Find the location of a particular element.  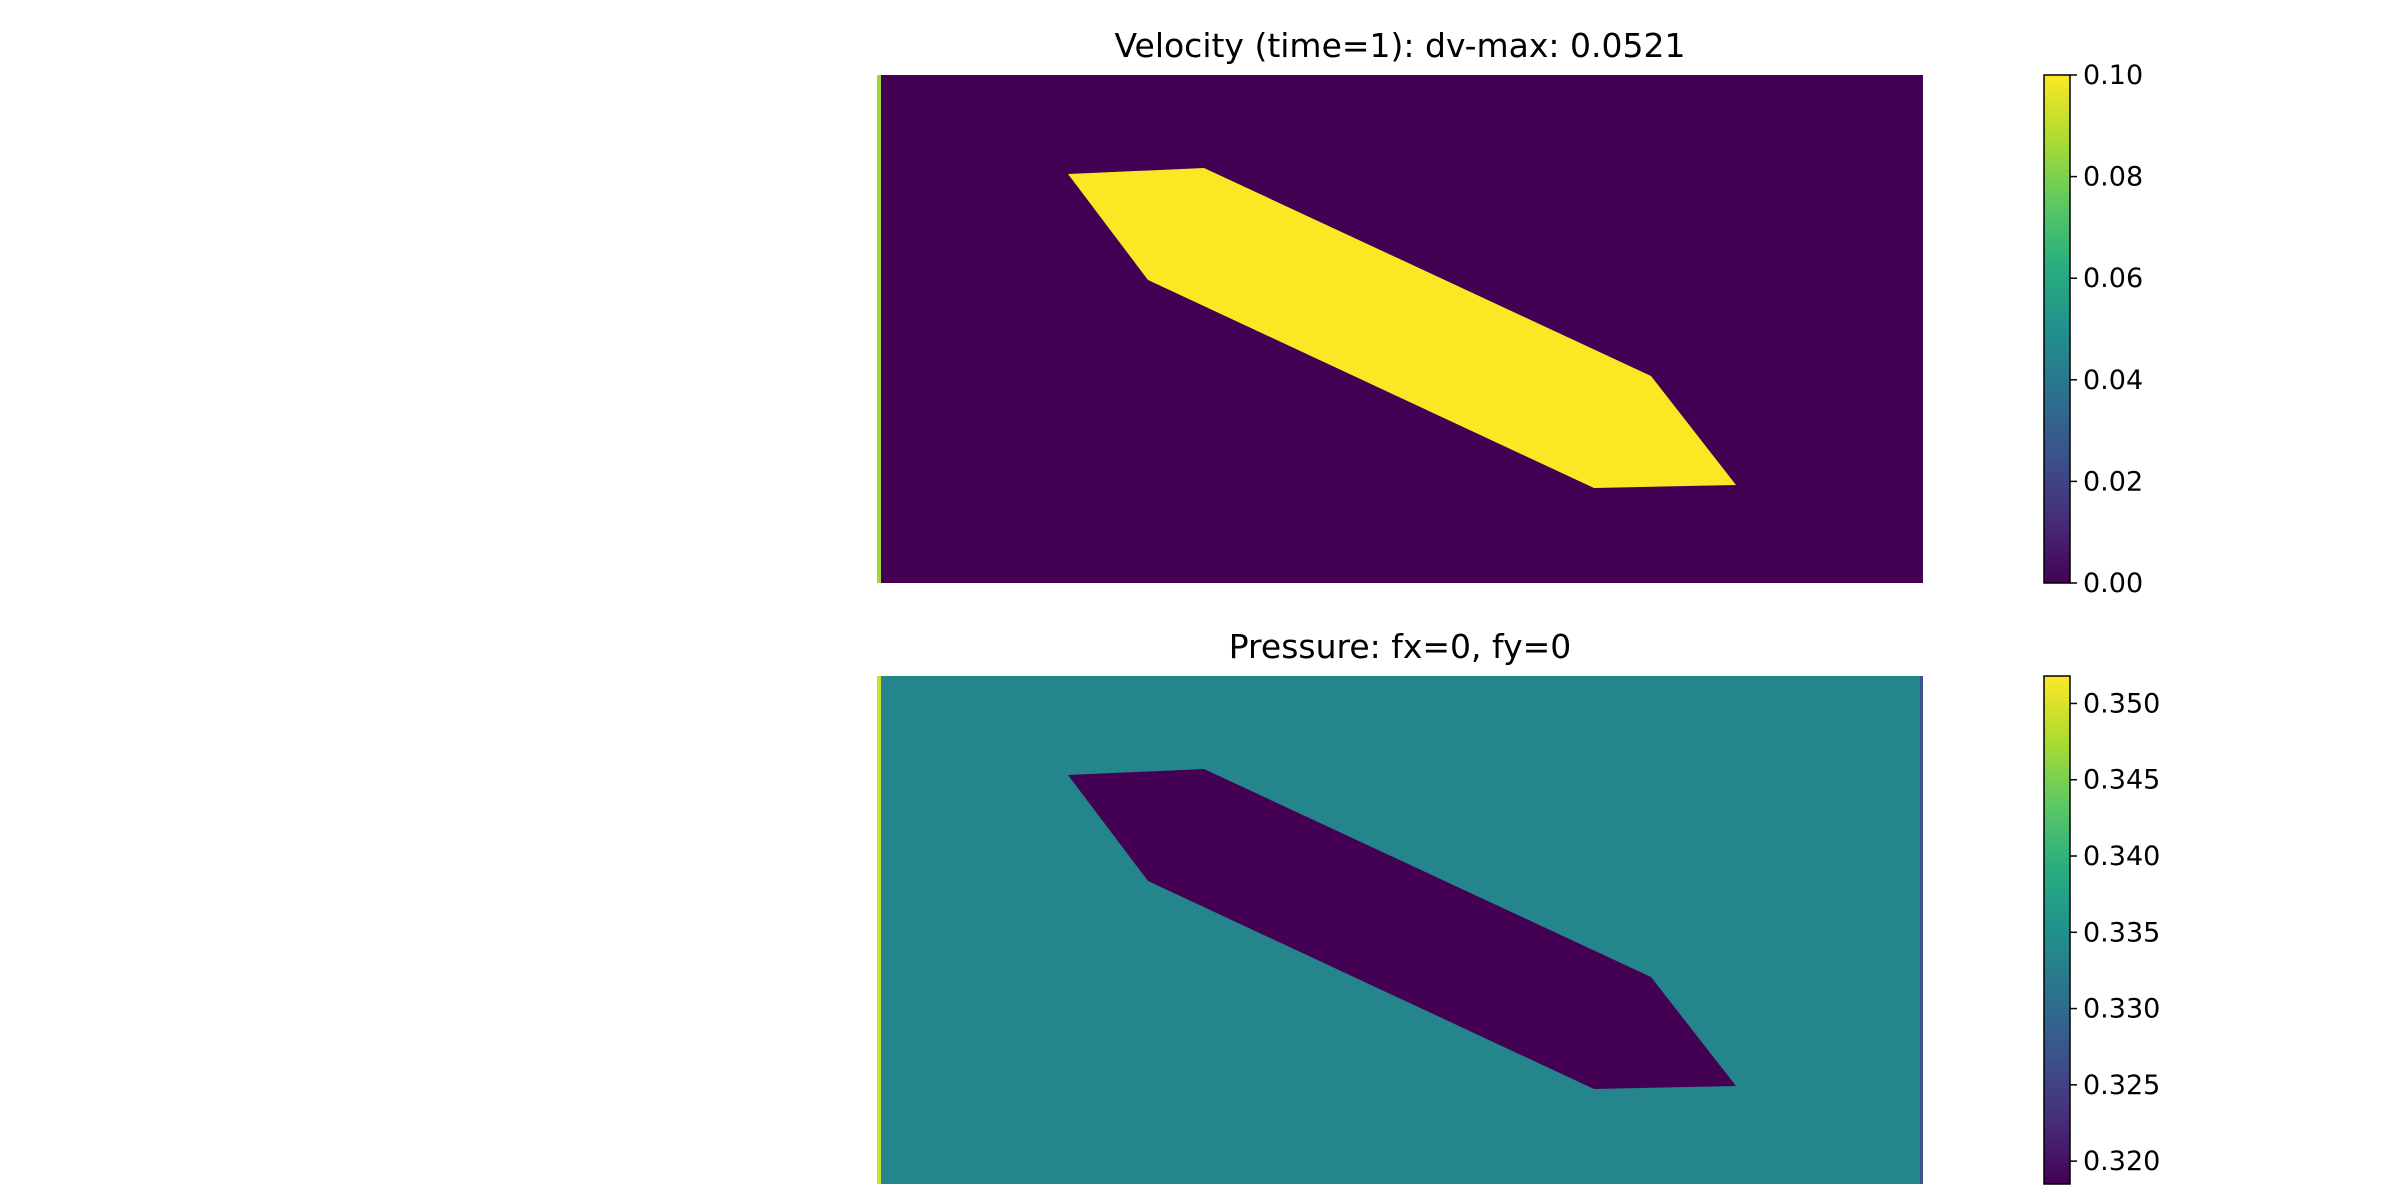

velocity-colorbar-frame is located at coordinates (2057, 329).